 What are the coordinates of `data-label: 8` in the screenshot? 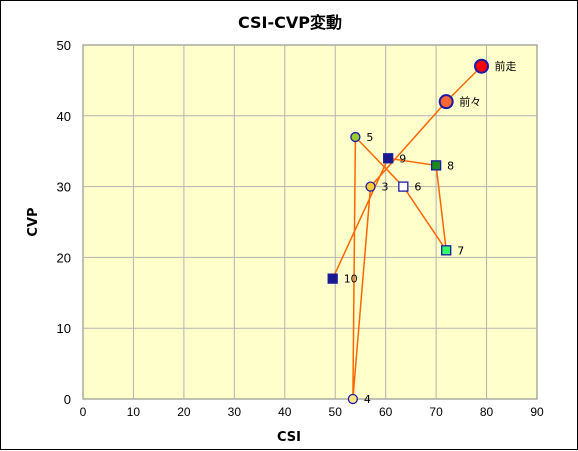 It's located at (450, 165).